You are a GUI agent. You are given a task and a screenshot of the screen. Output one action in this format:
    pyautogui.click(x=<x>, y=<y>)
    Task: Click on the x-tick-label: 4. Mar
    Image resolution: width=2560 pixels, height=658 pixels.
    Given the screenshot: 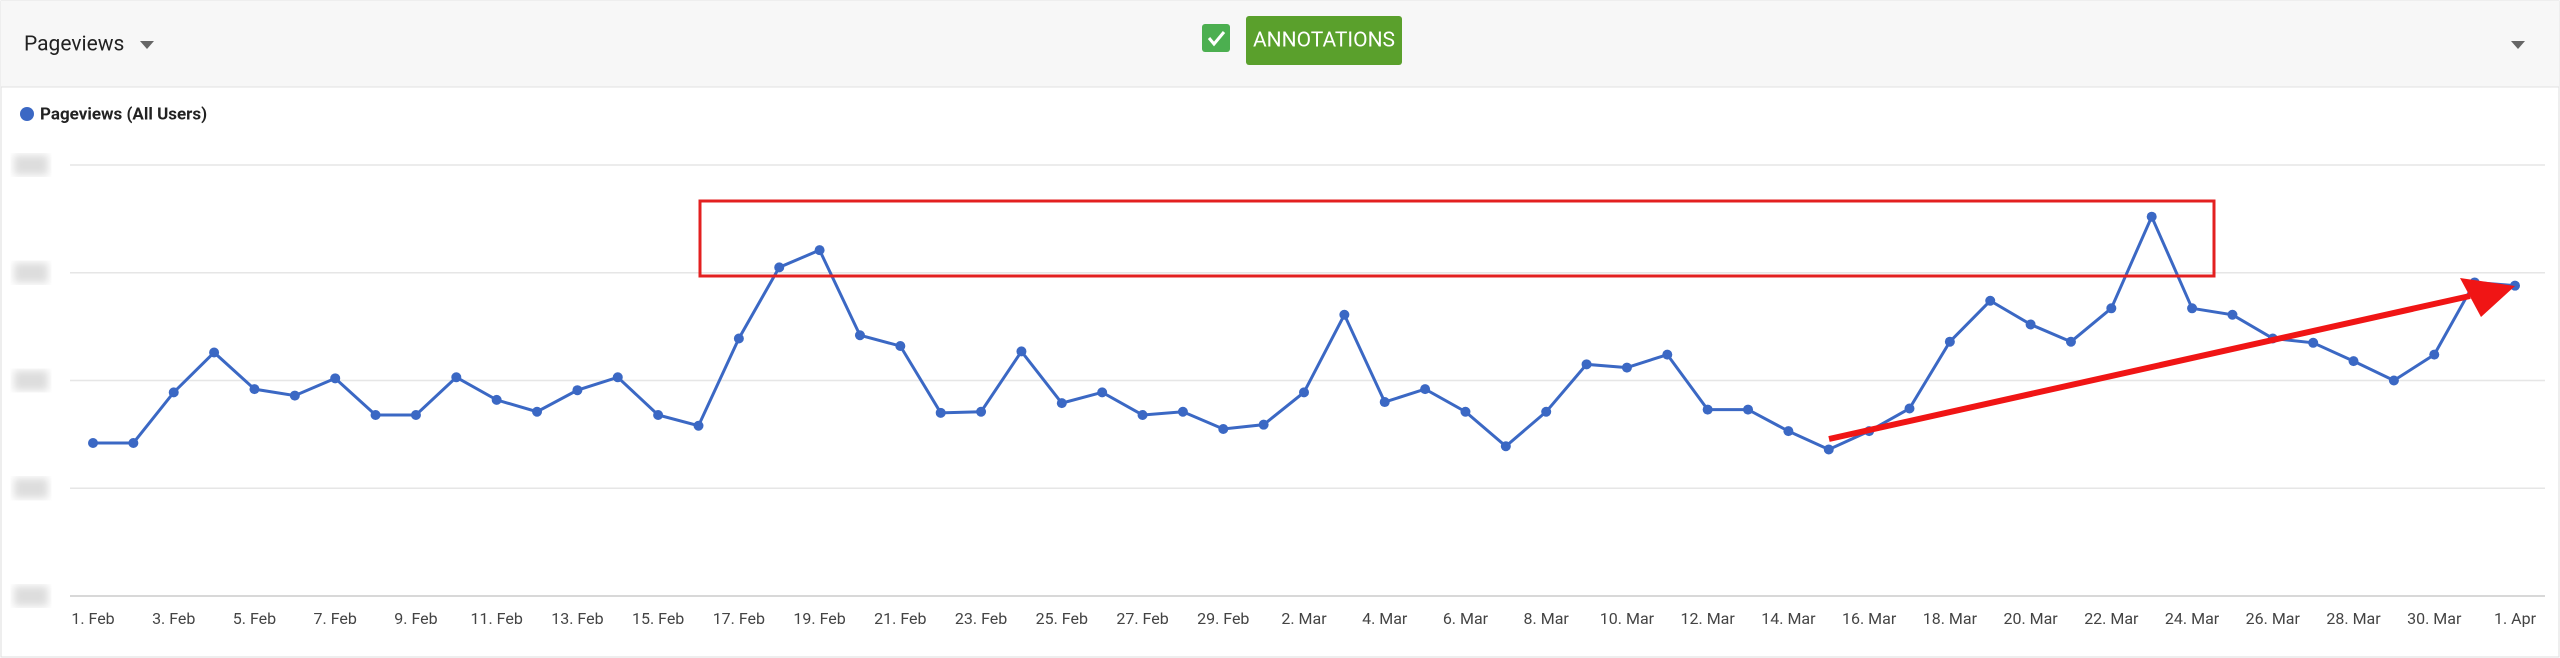 What is the action you would take?
    pyautogui.click(x=1385, y=618)
    